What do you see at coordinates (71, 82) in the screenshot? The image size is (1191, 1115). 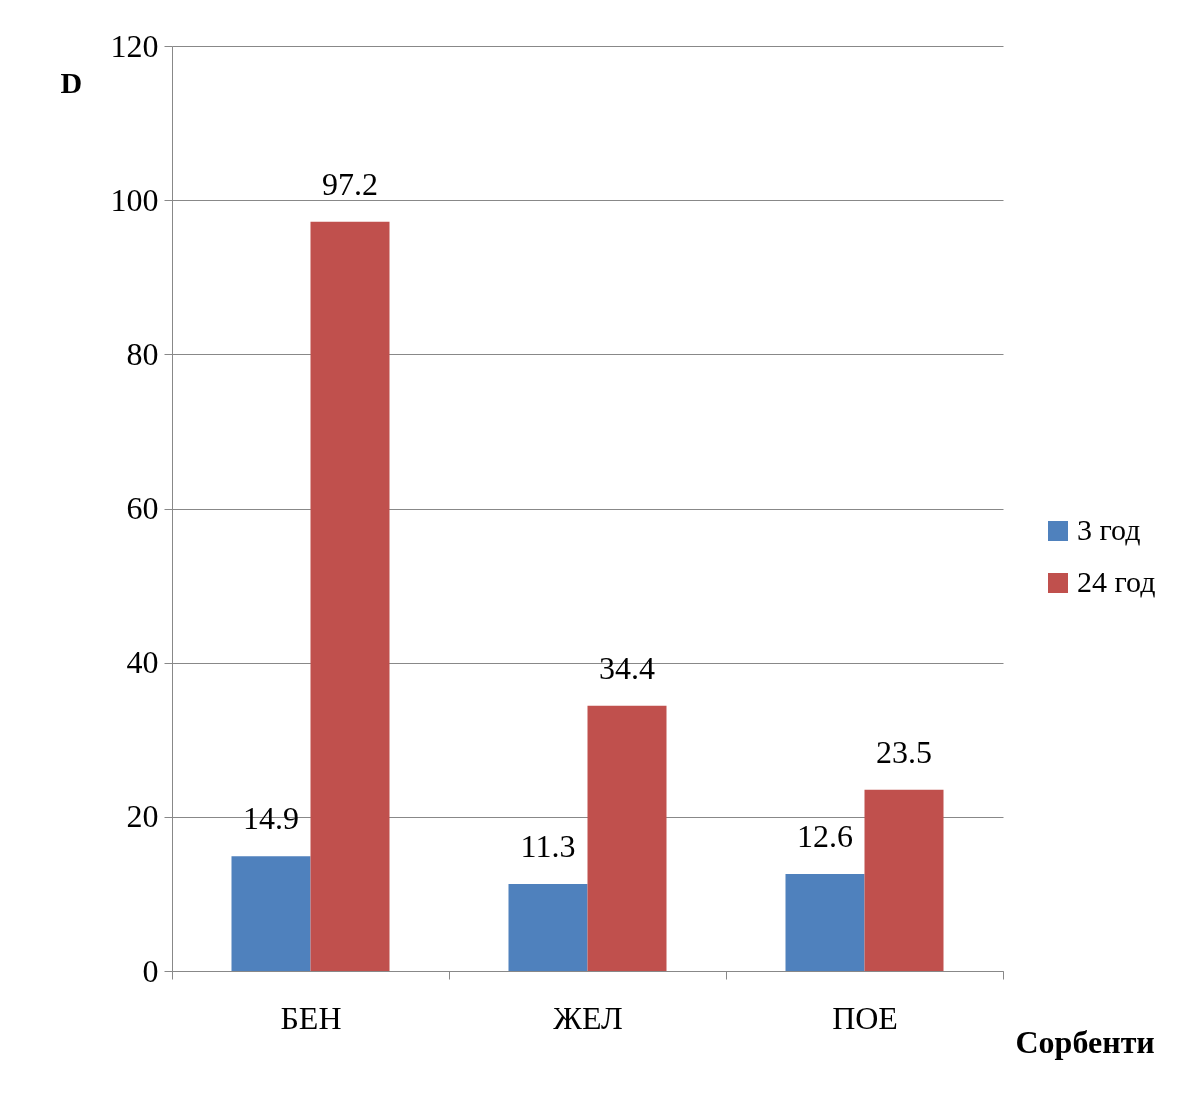 I see `y-axis-title: D` at bounding box center [71, 82].